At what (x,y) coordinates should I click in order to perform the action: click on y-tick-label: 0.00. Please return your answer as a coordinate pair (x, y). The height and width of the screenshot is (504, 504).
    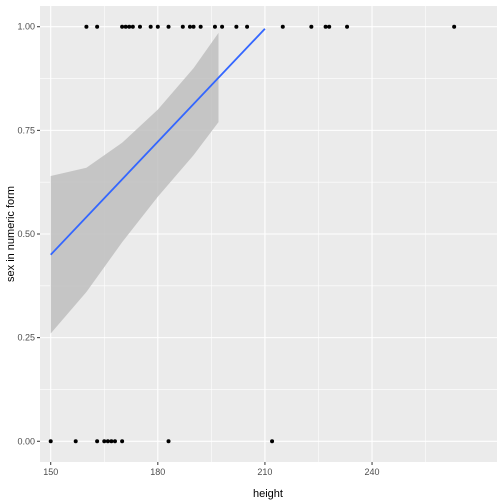
    Looking at the image, I should click on (26, 441).